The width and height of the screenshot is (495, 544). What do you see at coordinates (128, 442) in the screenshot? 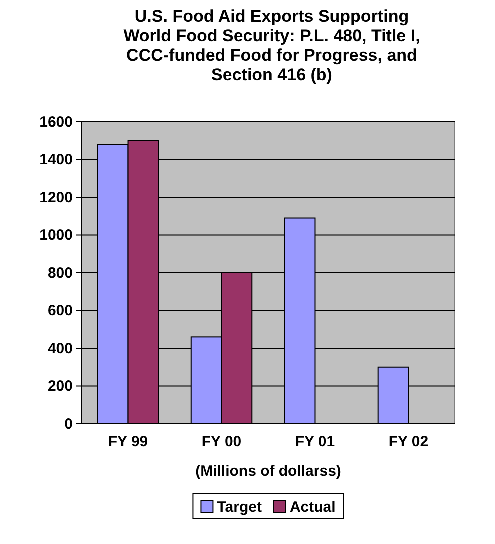
I see `x-tick-label: FY 99` at bounding box center [128, 442].